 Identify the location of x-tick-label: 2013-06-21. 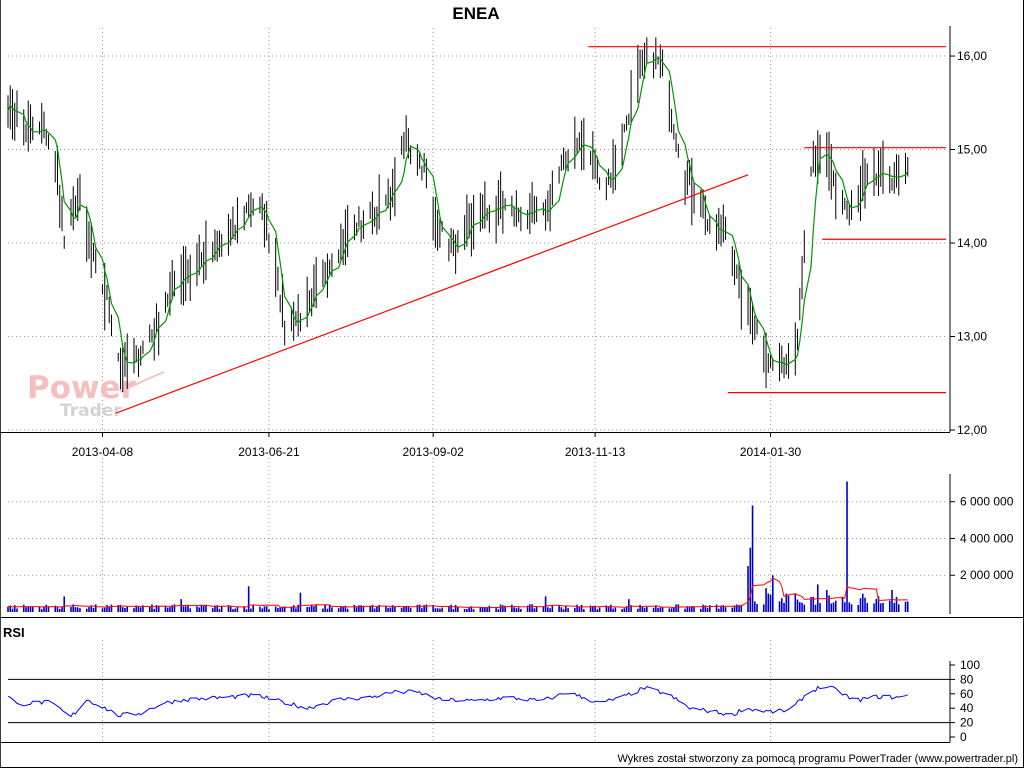
(269, 452).